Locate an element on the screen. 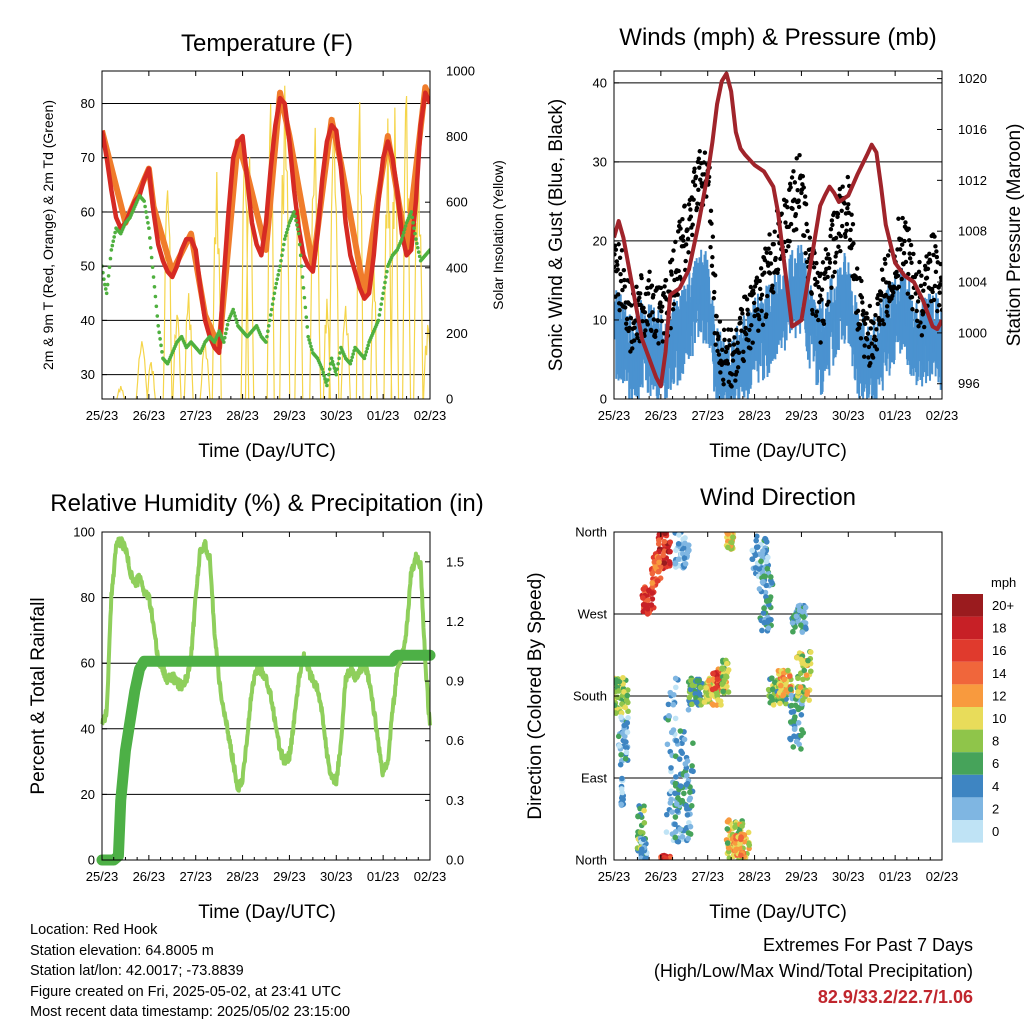 This screenshot has height=1024, width=1024. y-tick-label: 0 is located at coordinates (91, 860).